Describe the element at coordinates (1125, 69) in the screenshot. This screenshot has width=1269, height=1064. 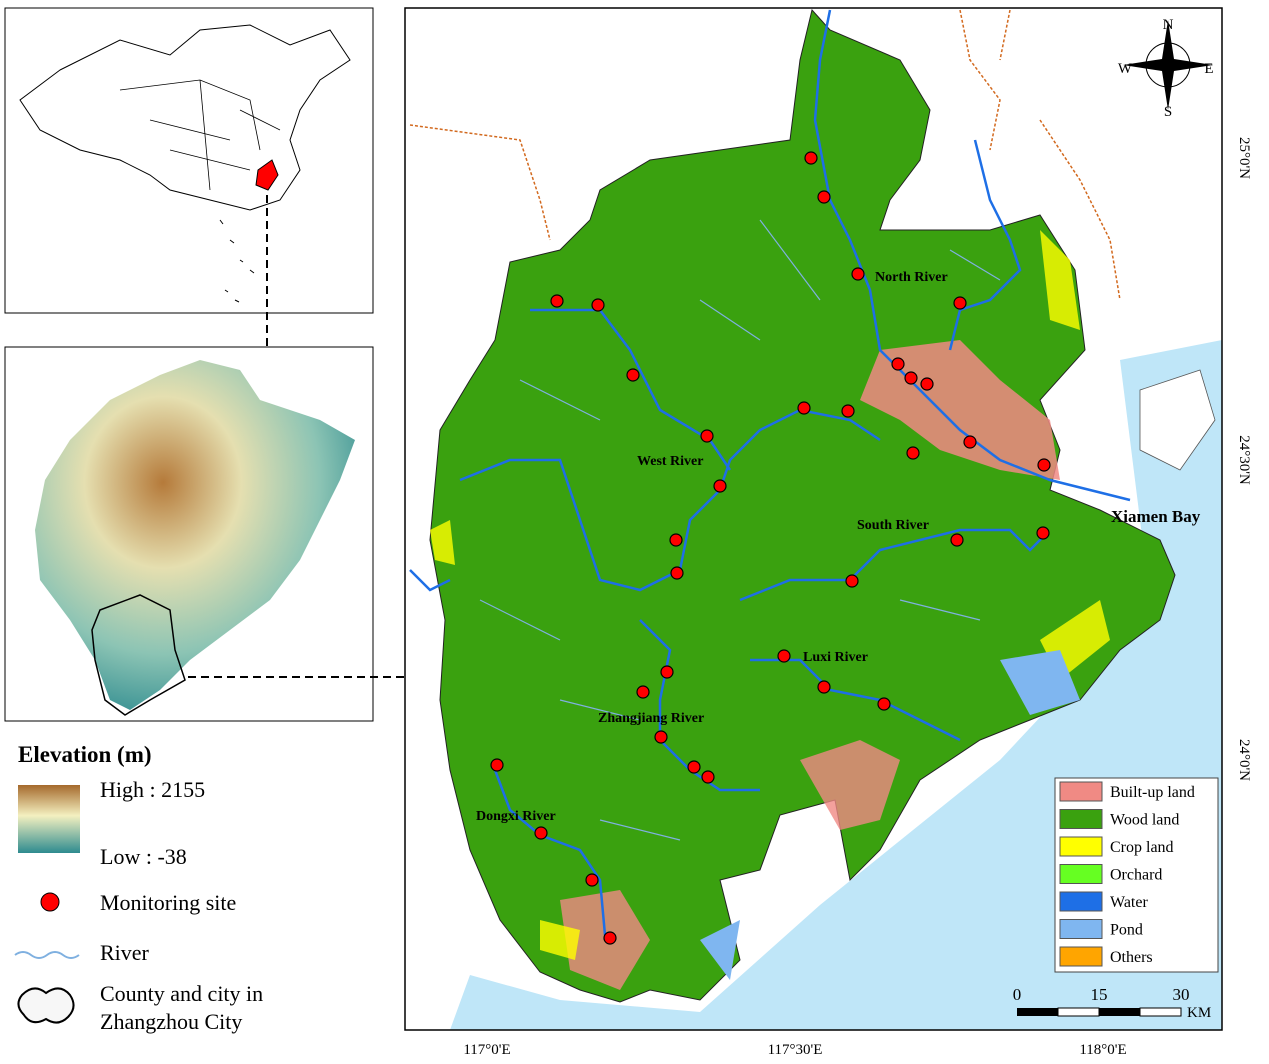
I see `compass-w: W` at that location.